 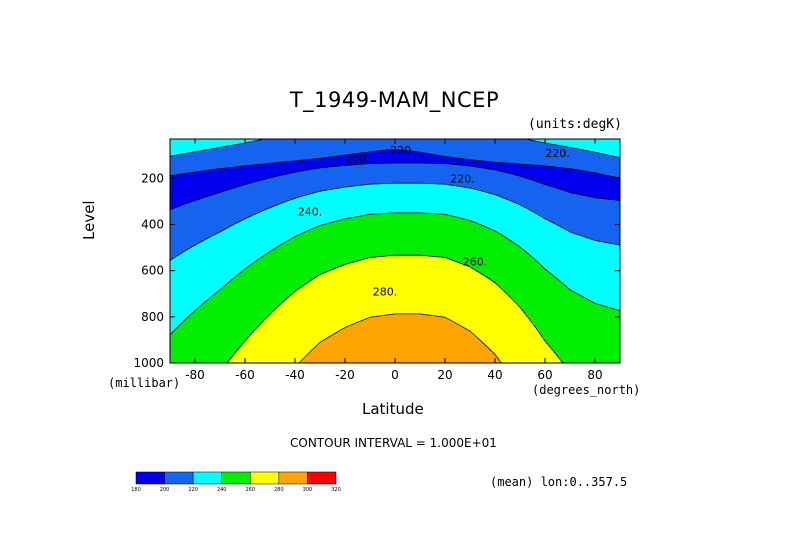 What do you see at coordinates (293, 478) in the screenshot?
I see `colorbar-swatch` at bounding box center [293, 478].